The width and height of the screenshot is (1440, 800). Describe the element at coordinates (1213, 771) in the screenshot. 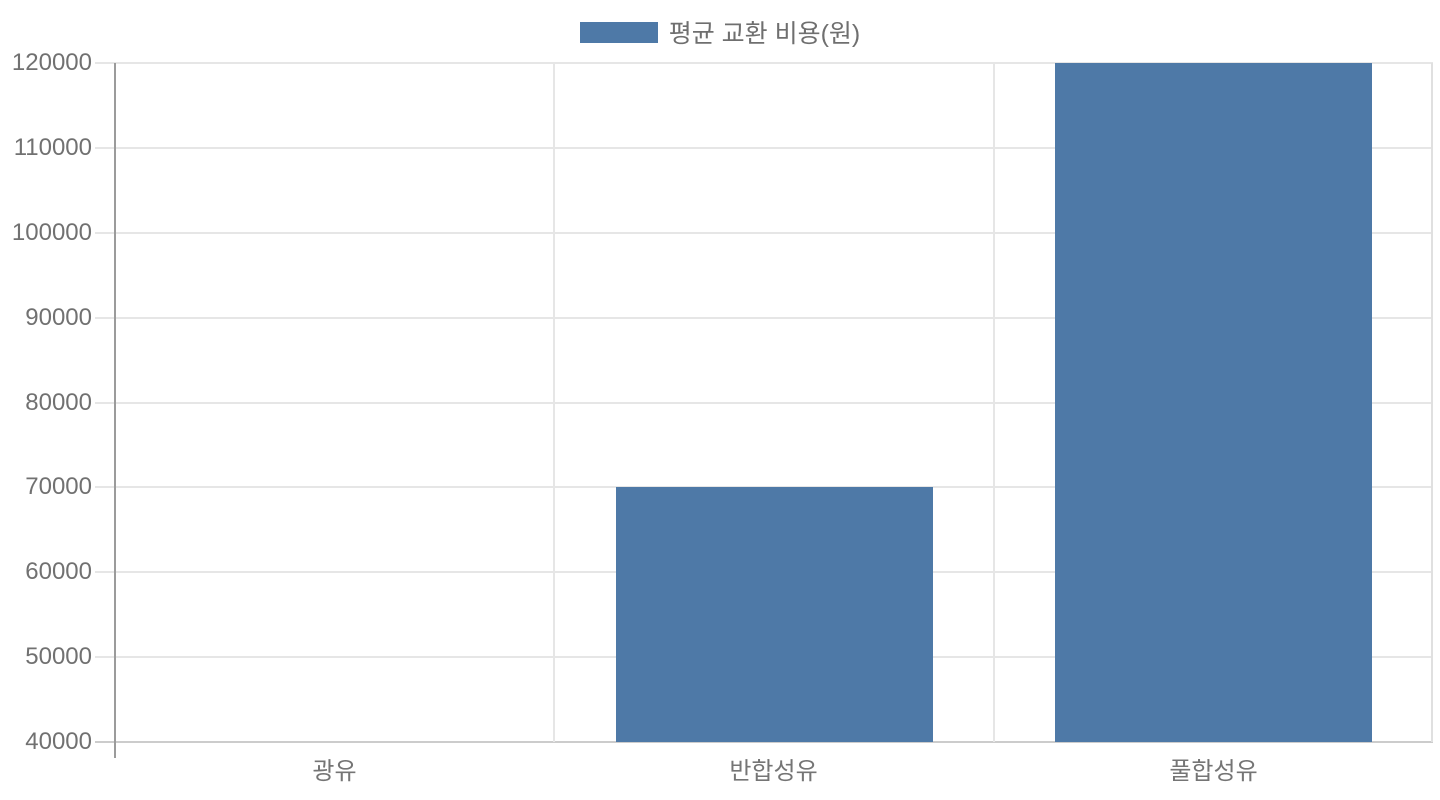

I see `x-category-label: 풀합성유` at that location.